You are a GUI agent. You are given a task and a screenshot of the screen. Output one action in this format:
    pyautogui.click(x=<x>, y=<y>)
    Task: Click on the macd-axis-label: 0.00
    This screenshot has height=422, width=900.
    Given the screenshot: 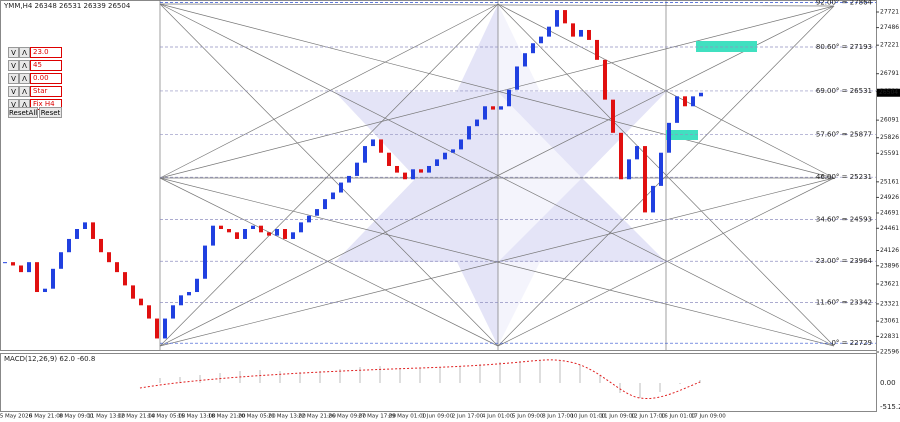 What is the action you would take?
    pyautogui.click(x=888, y=383)
    